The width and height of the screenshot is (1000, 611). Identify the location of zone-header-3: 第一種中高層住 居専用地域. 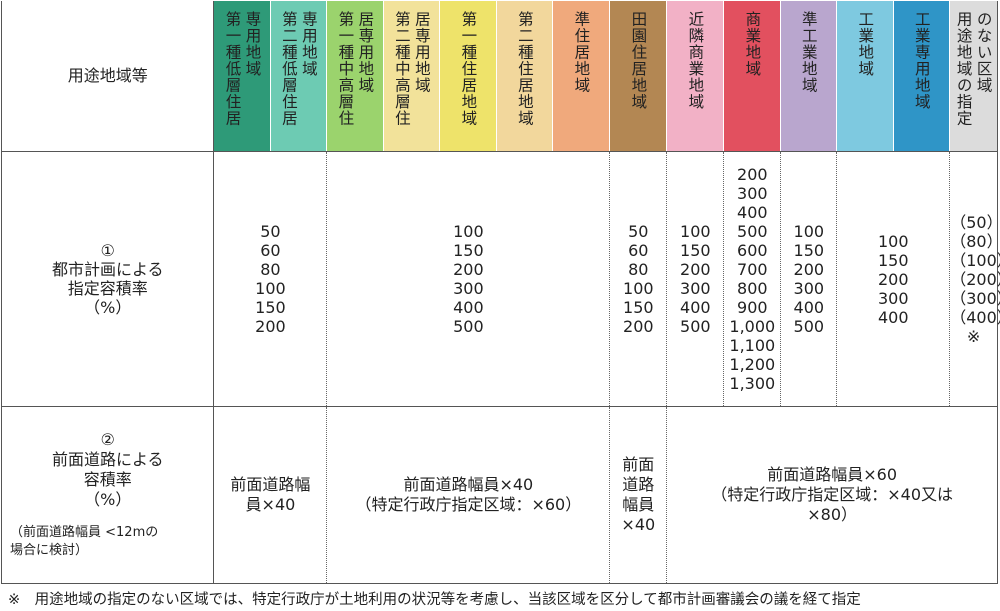
(355, 76).